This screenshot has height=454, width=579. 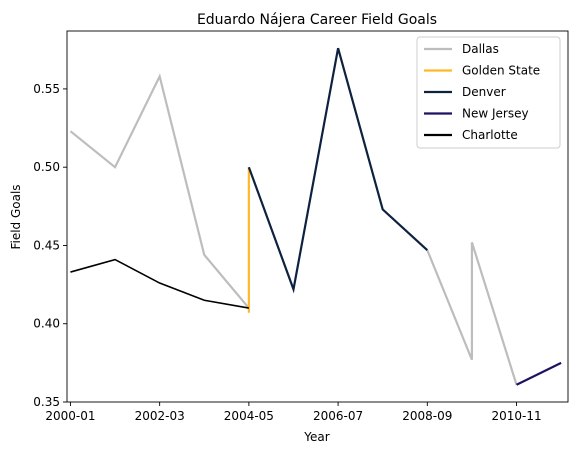 I want to click on x-tick-label: 2004-05, so click(x=249, y=416).